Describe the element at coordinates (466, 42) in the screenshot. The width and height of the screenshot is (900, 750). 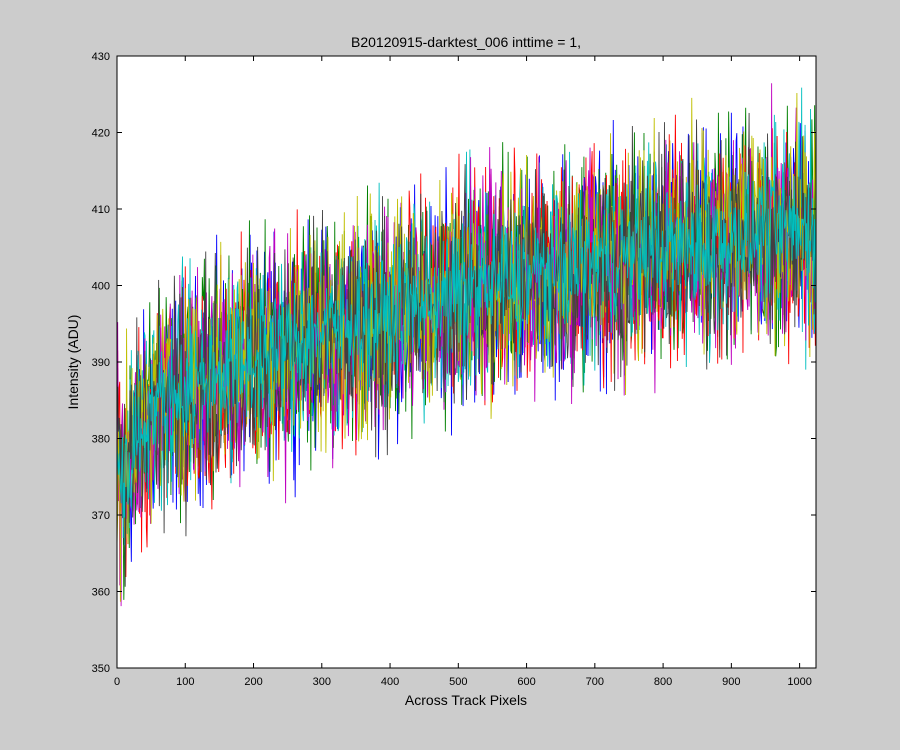
I see `chart-title: B20120915-darktest_006 inttime = 1,` at that location.